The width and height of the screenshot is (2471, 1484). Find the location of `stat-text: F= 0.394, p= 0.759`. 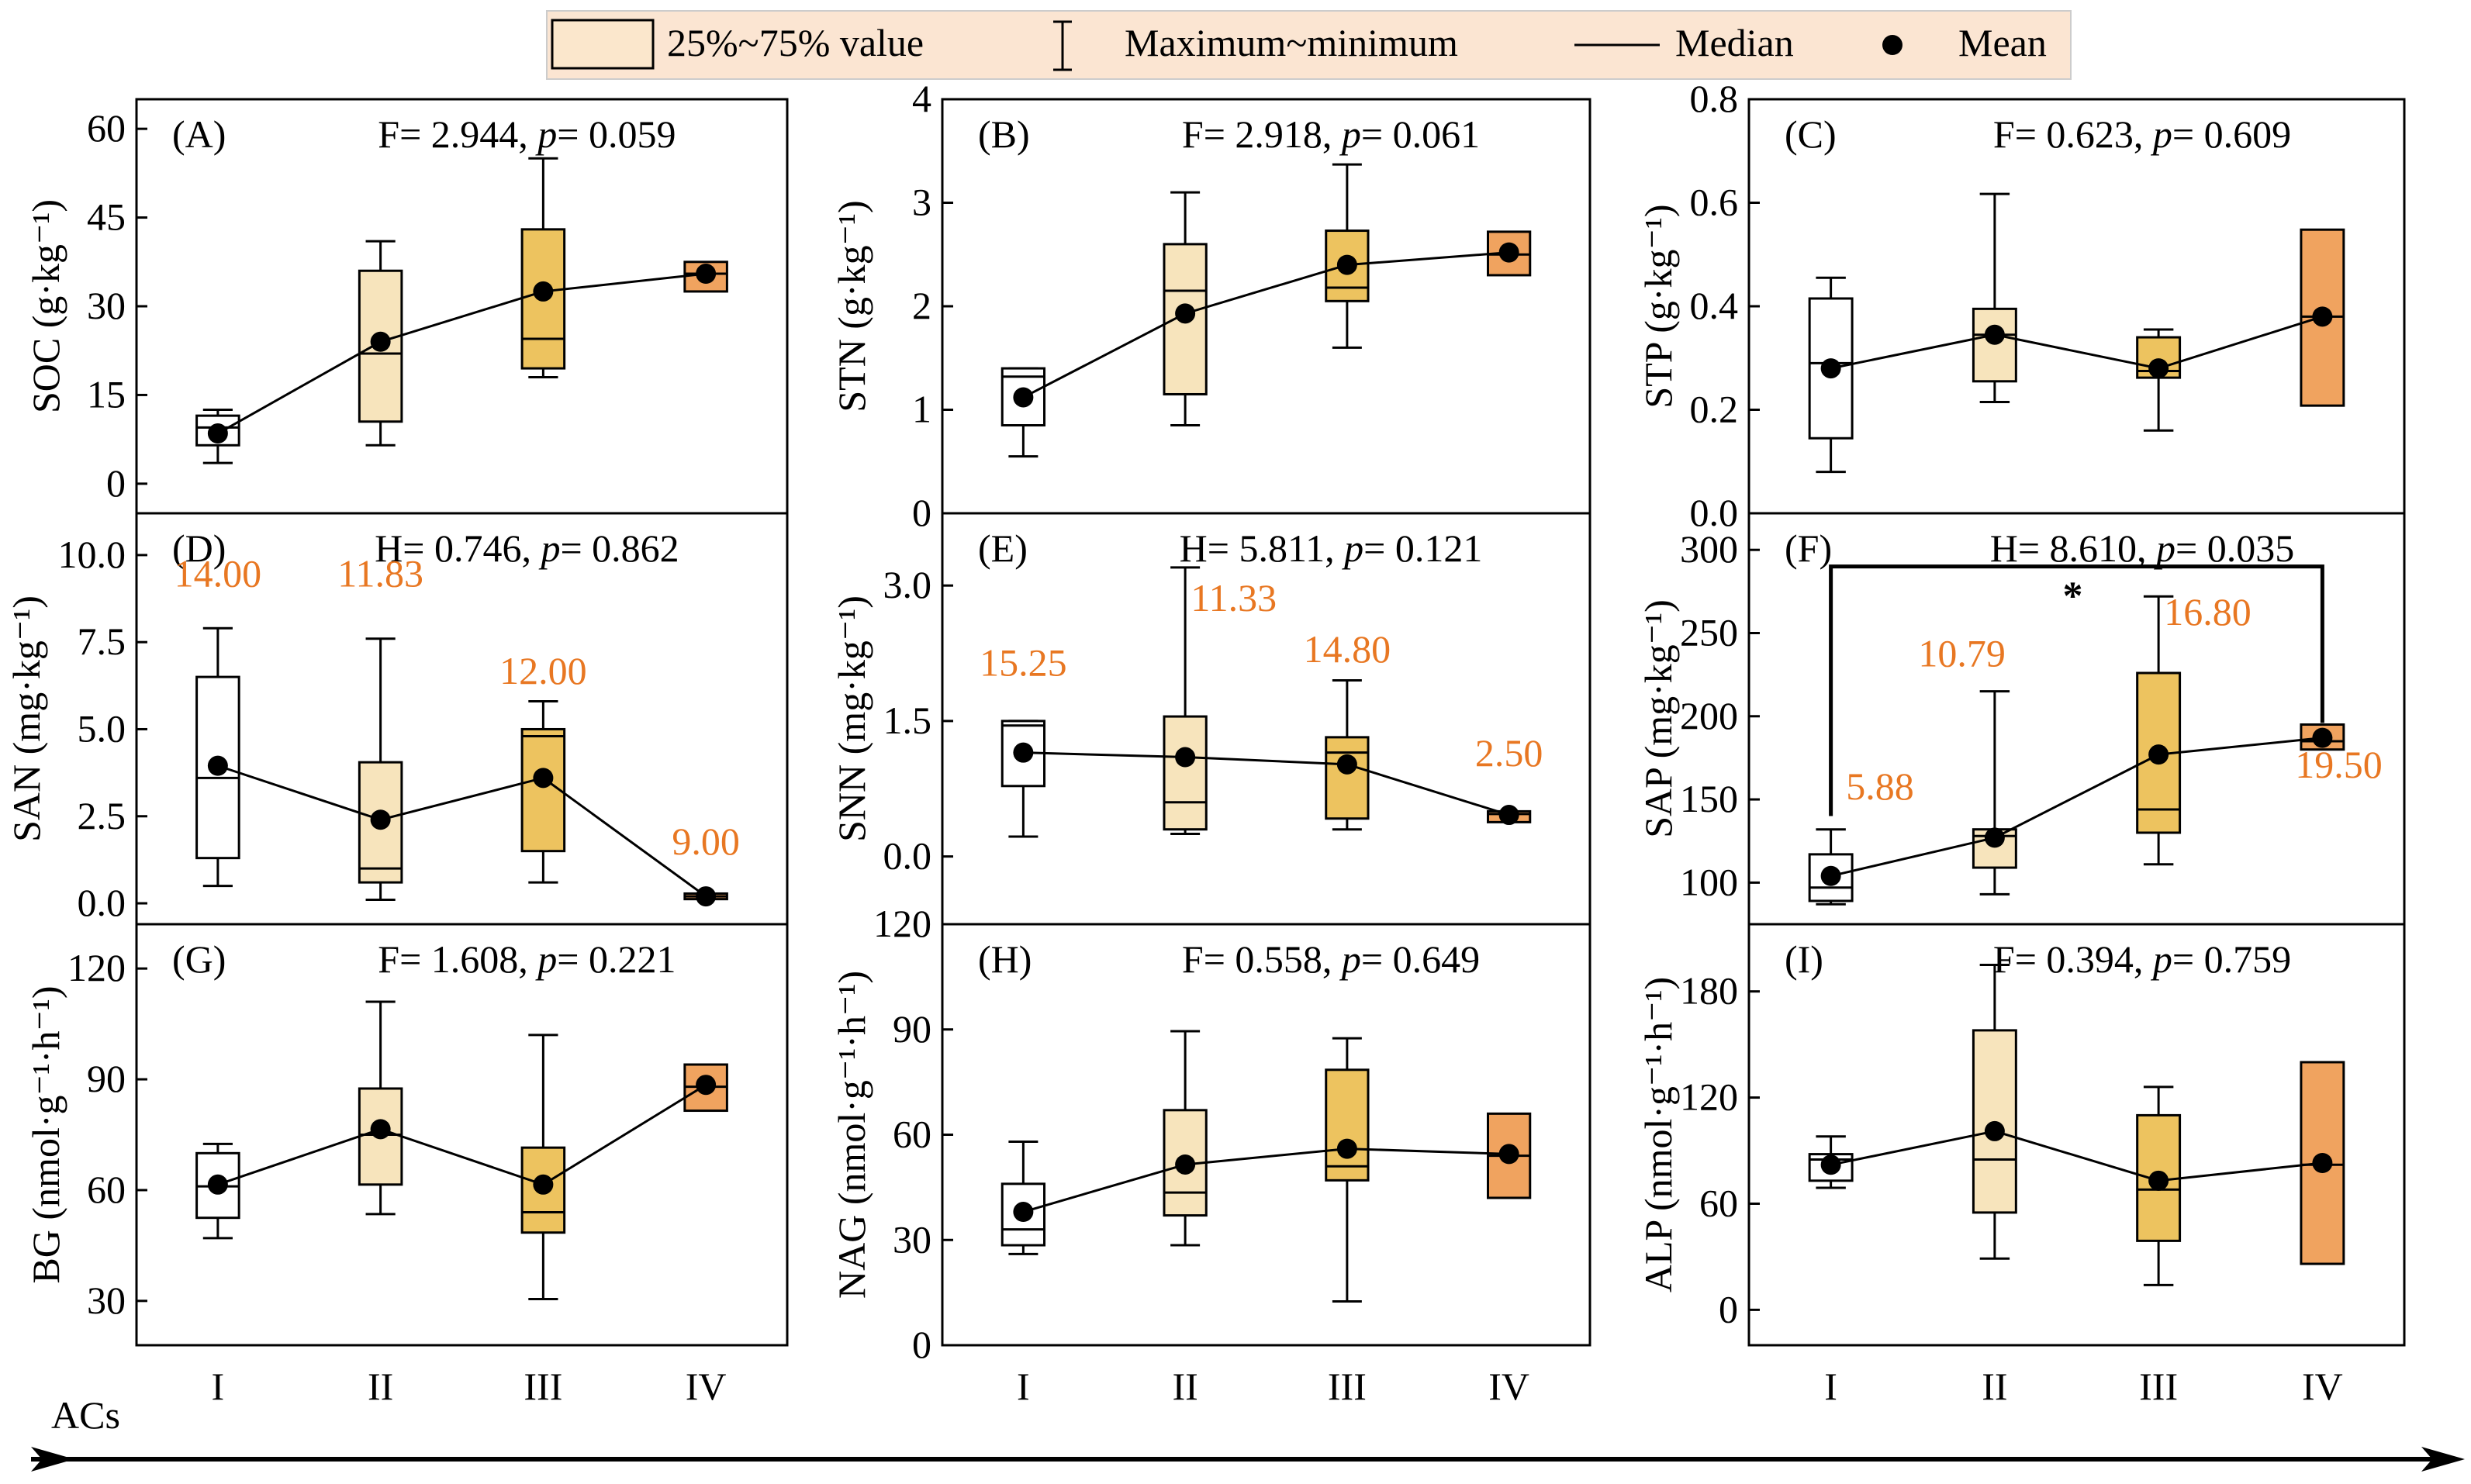

stat-text: F= 0.394, p= 0.759 is located at coordinates (2142, 959).